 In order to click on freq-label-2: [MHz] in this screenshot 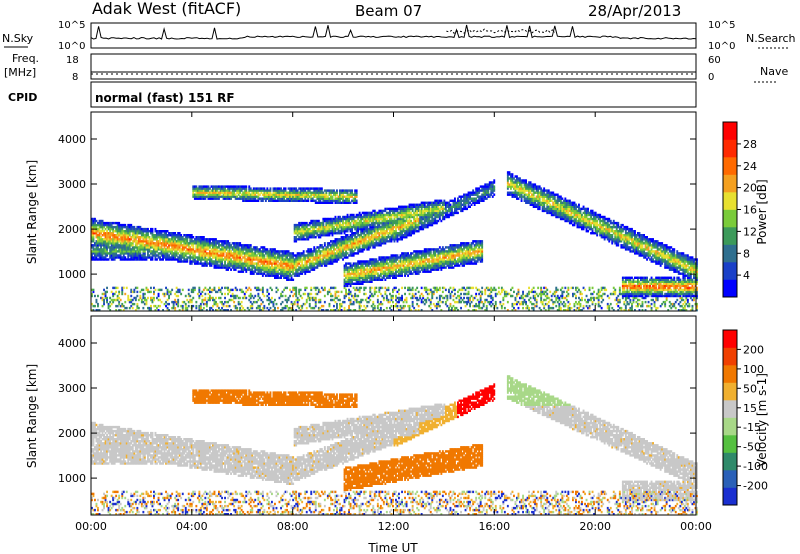, I will do `click(20, 72)`.